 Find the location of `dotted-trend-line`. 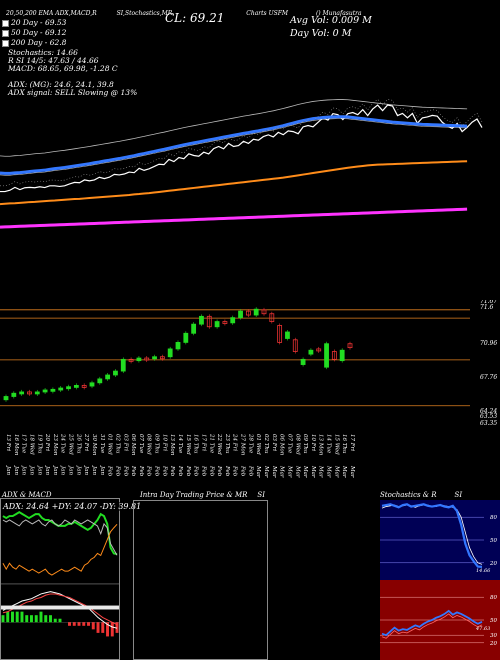

dotted-trend-line is located at coordinates (241, 142).